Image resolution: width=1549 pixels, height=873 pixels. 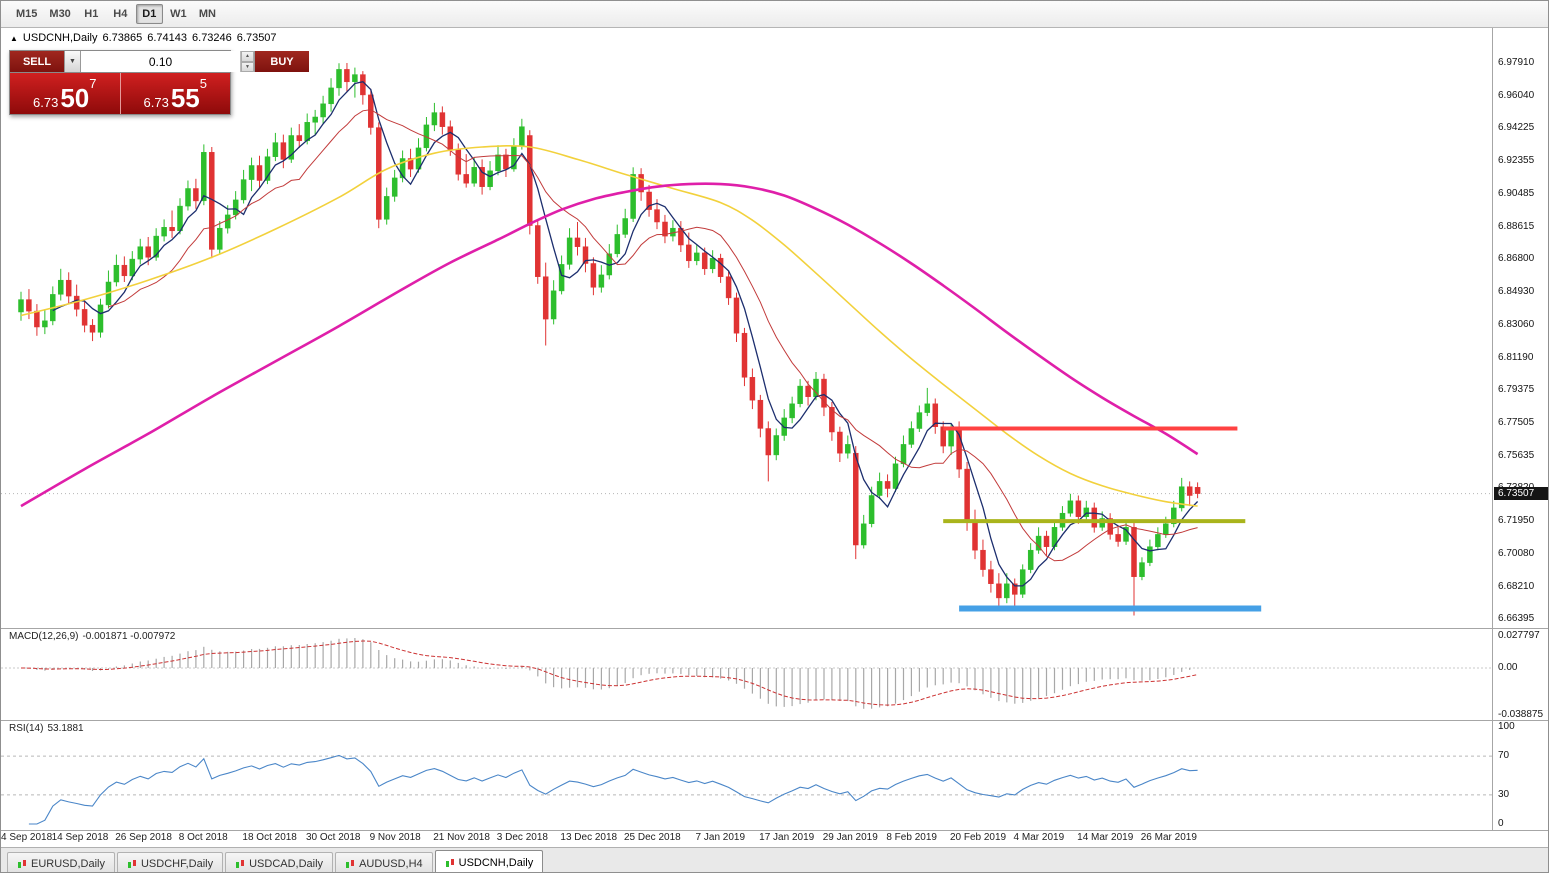 What do you see at coordinates (1168, 837) in the screenshot?
I see `time-scale-label: 26 Mar 2019` at bounding box center [1168, 837].